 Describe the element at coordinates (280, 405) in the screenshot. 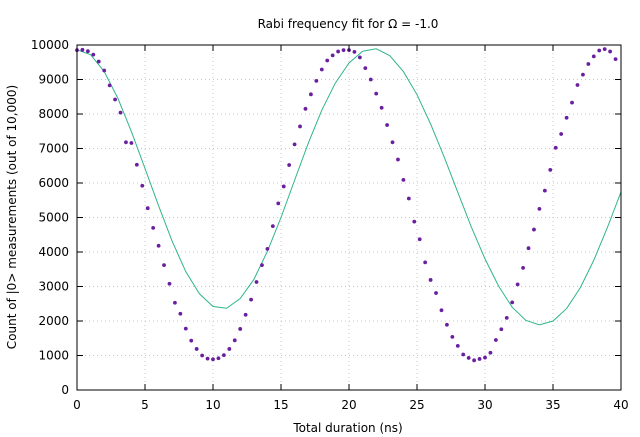

I see `x-tick-label: 15` at that location.